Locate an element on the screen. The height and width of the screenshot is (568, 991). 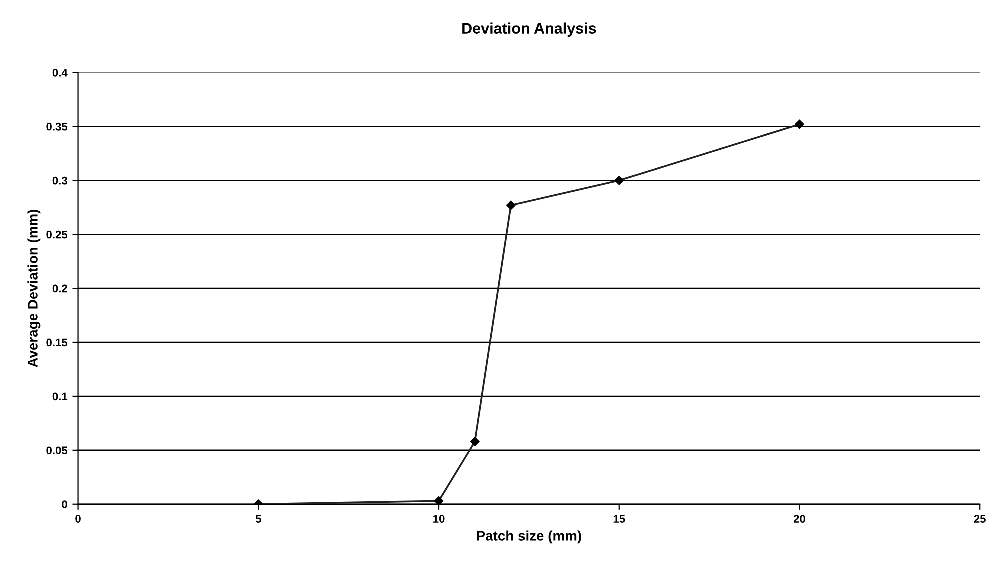
y-tick-label: 0.4 is located at coordinates (60, 72).